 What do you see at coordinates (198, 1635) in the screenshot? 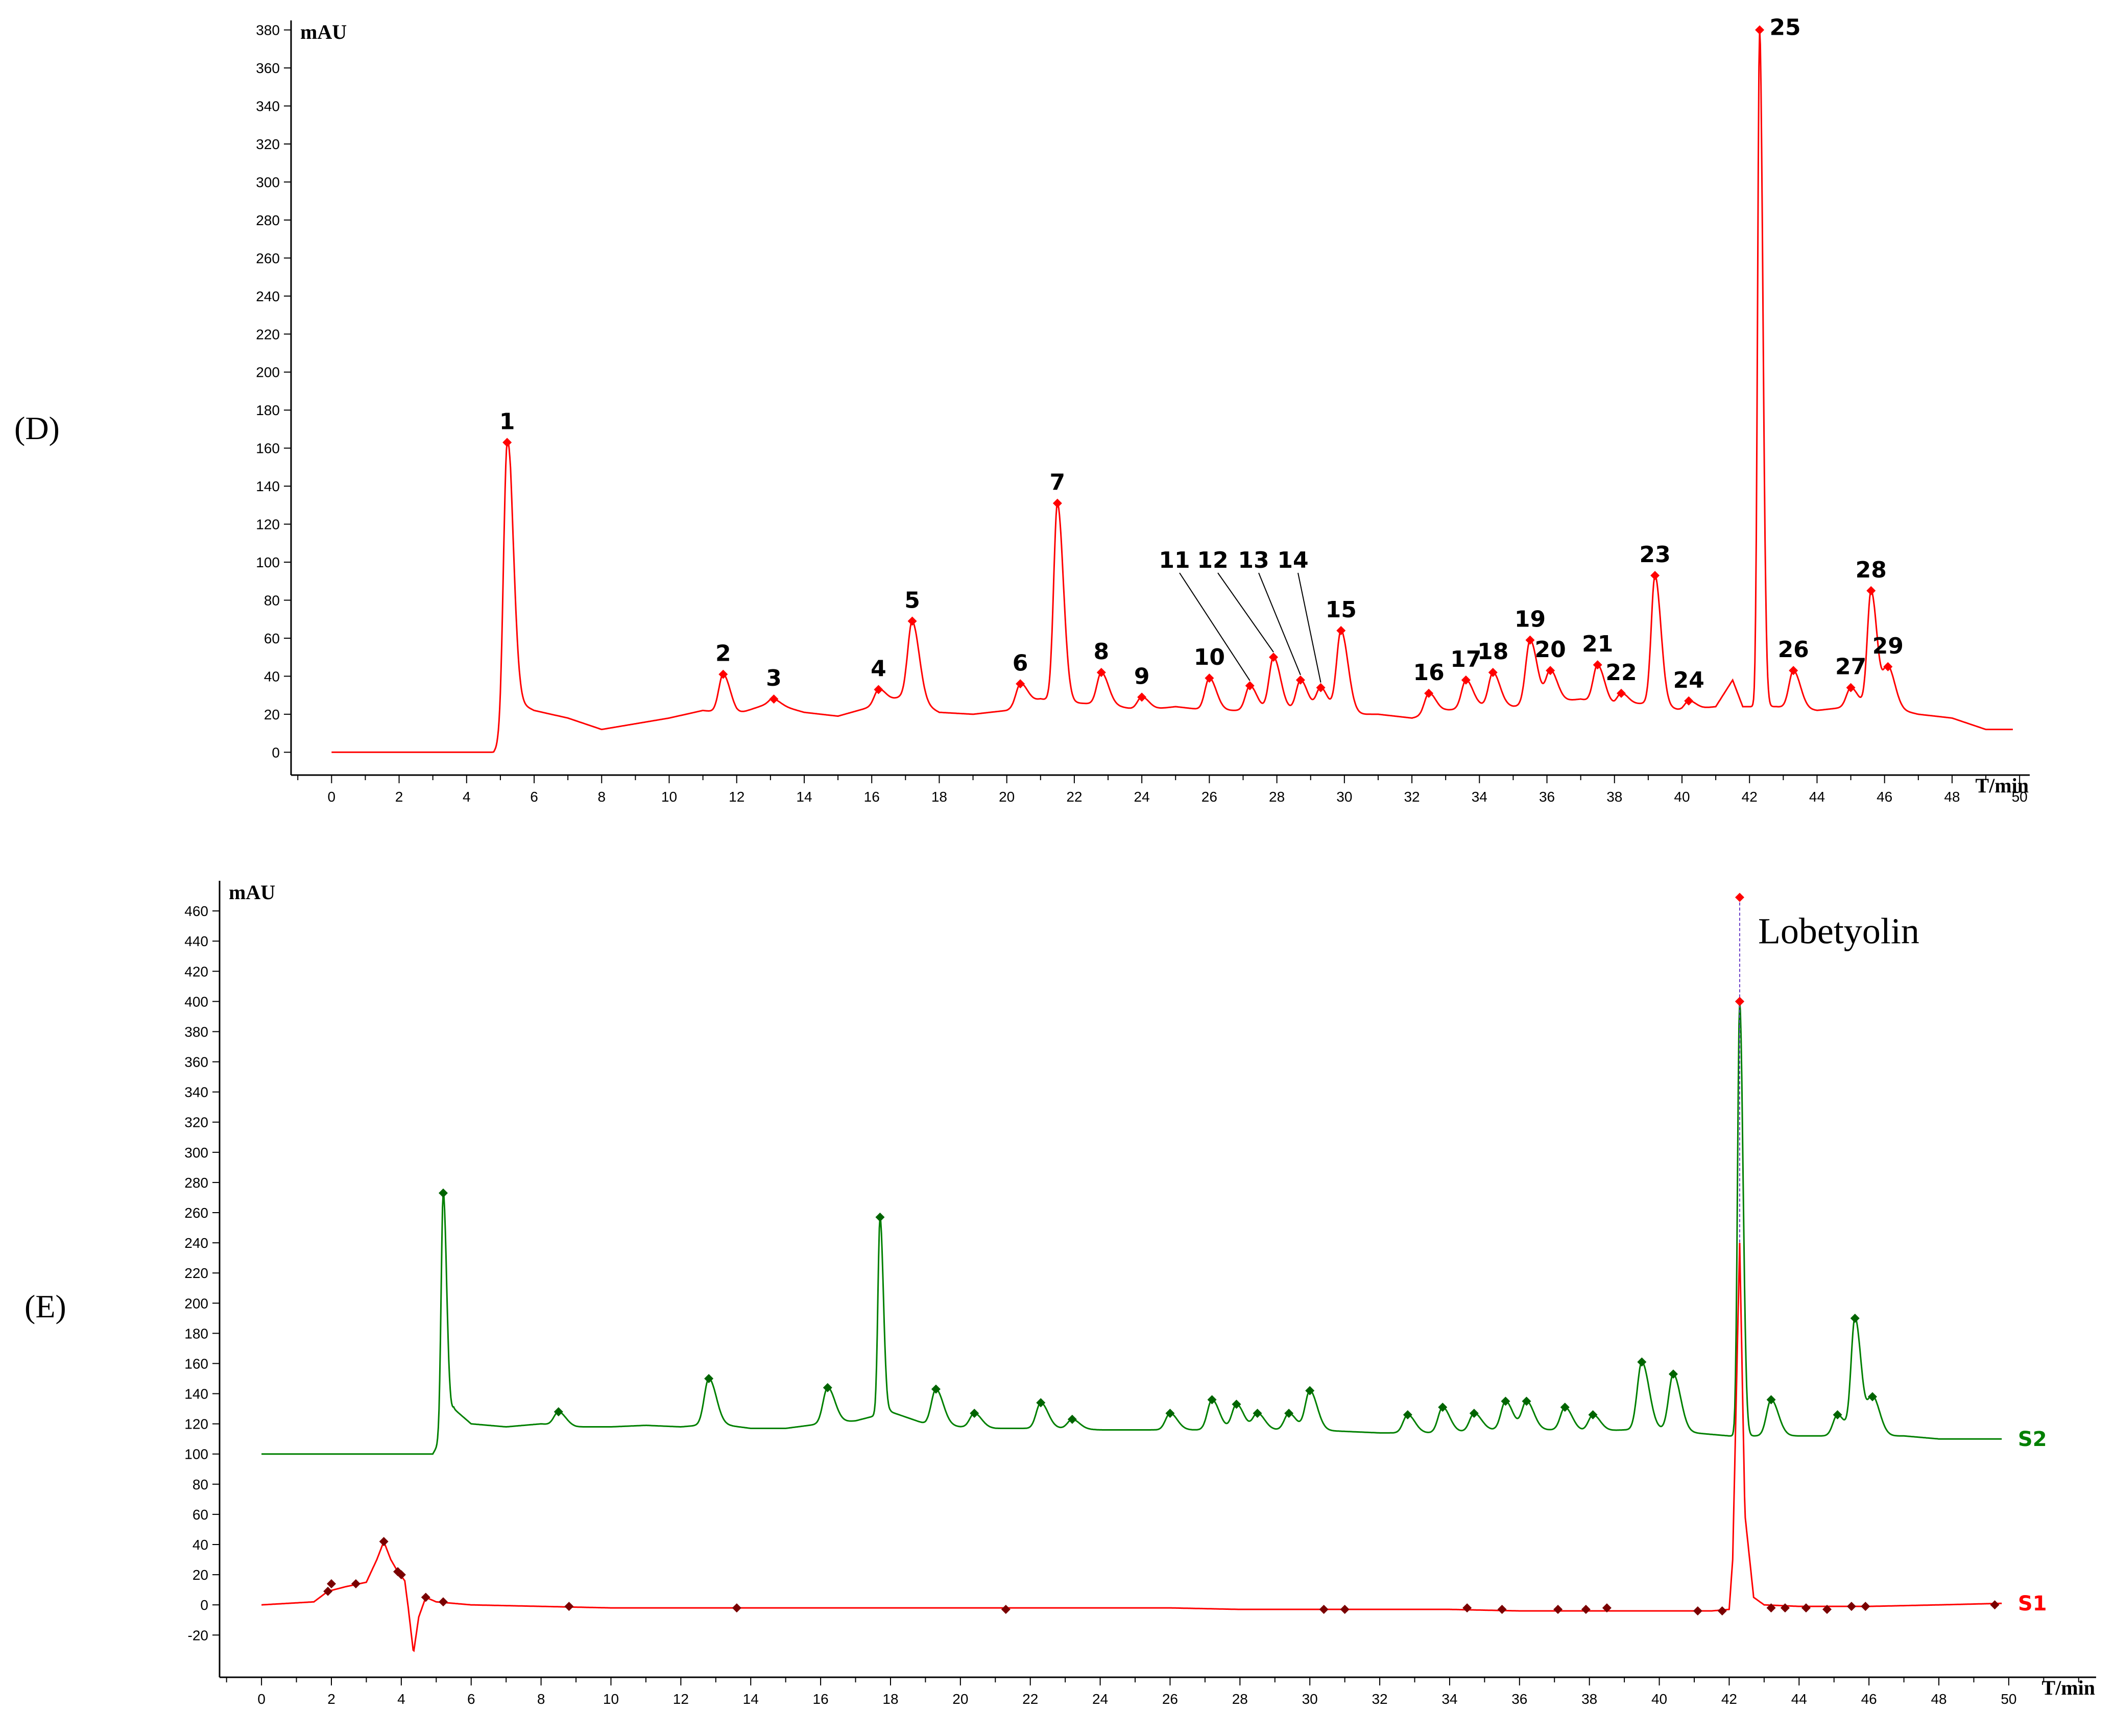
I see `y-tick-label: -20` at bounding box center [198, 1635].